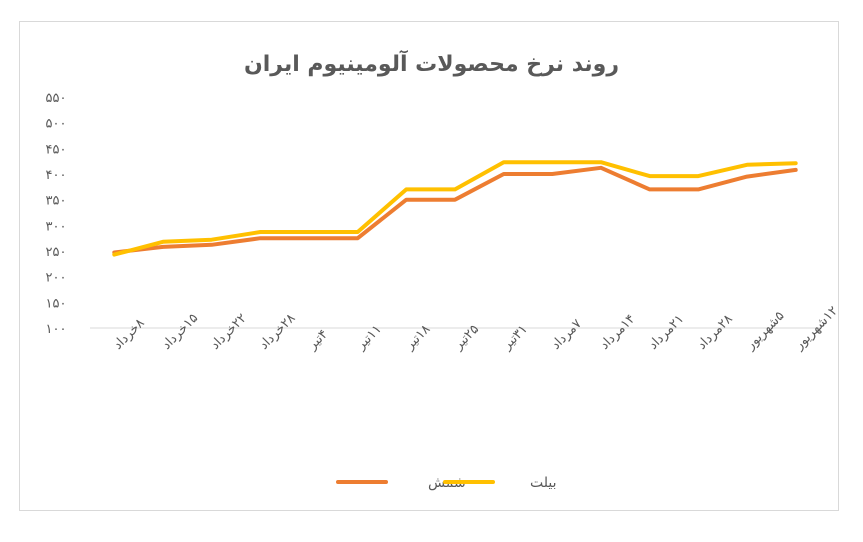 This screenshot has width=863, height=542. Describe the element at coordinates (56, 214) in the screenshot. I see `y-axis-labels: ۱۰۰ ۱۵۰ ۲۰۰ ۲۵۰ ۳۰۰ ۳۵۰ ۴۰۰ ۴۵۰ ۵۰۰ ۵۵۰` at that location.